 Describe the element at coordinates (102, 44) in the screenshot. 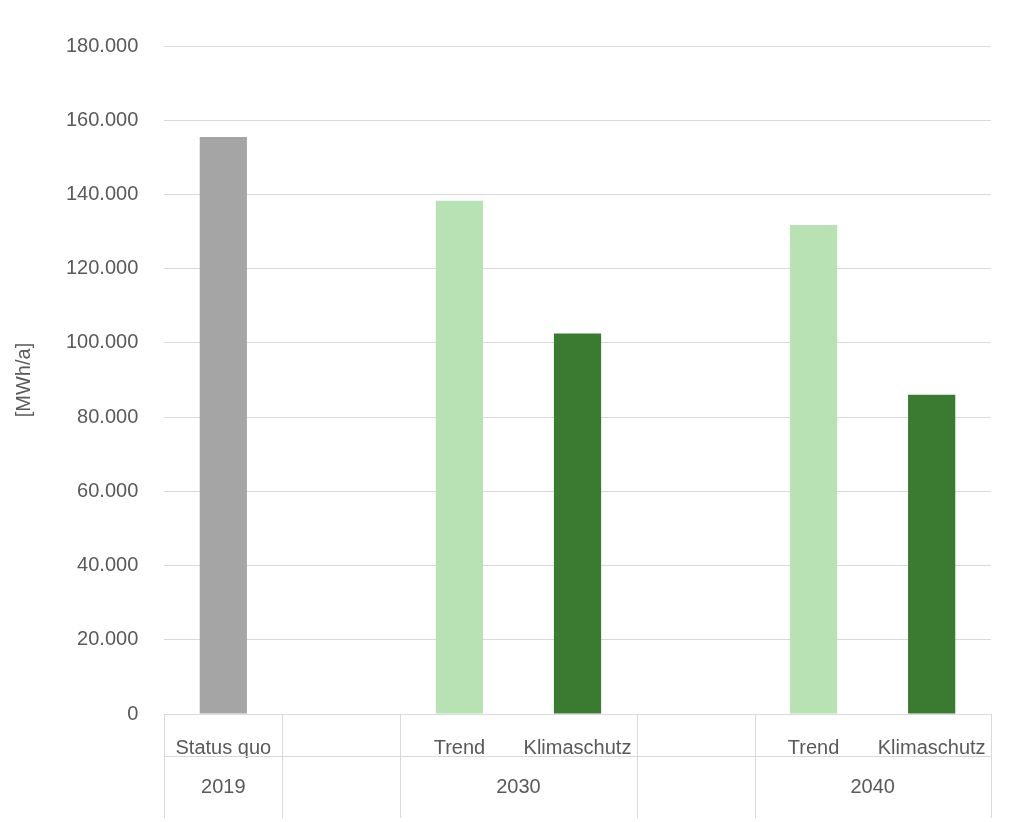

I see `y-tick-label: 180.000` at that location.